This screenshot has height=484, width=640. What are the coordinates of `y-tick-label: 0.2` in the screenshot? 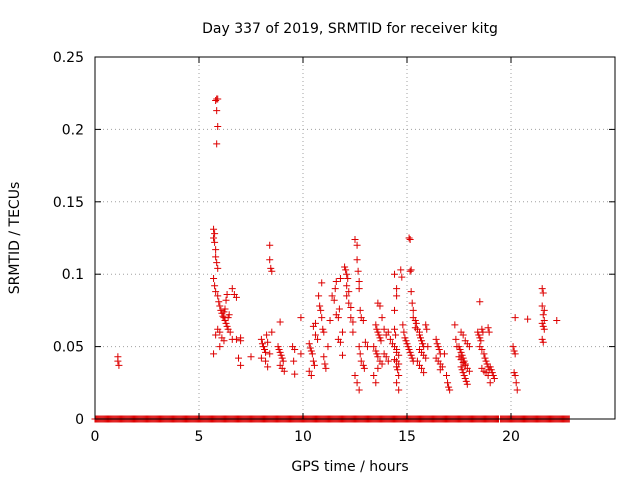 It's located at (73, 130).